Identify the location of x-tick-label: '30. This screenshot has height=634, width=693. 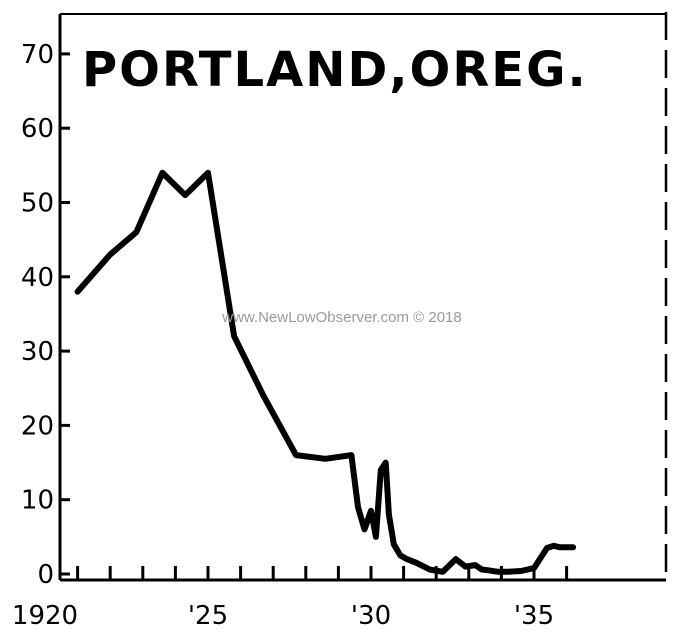
(371, 616).